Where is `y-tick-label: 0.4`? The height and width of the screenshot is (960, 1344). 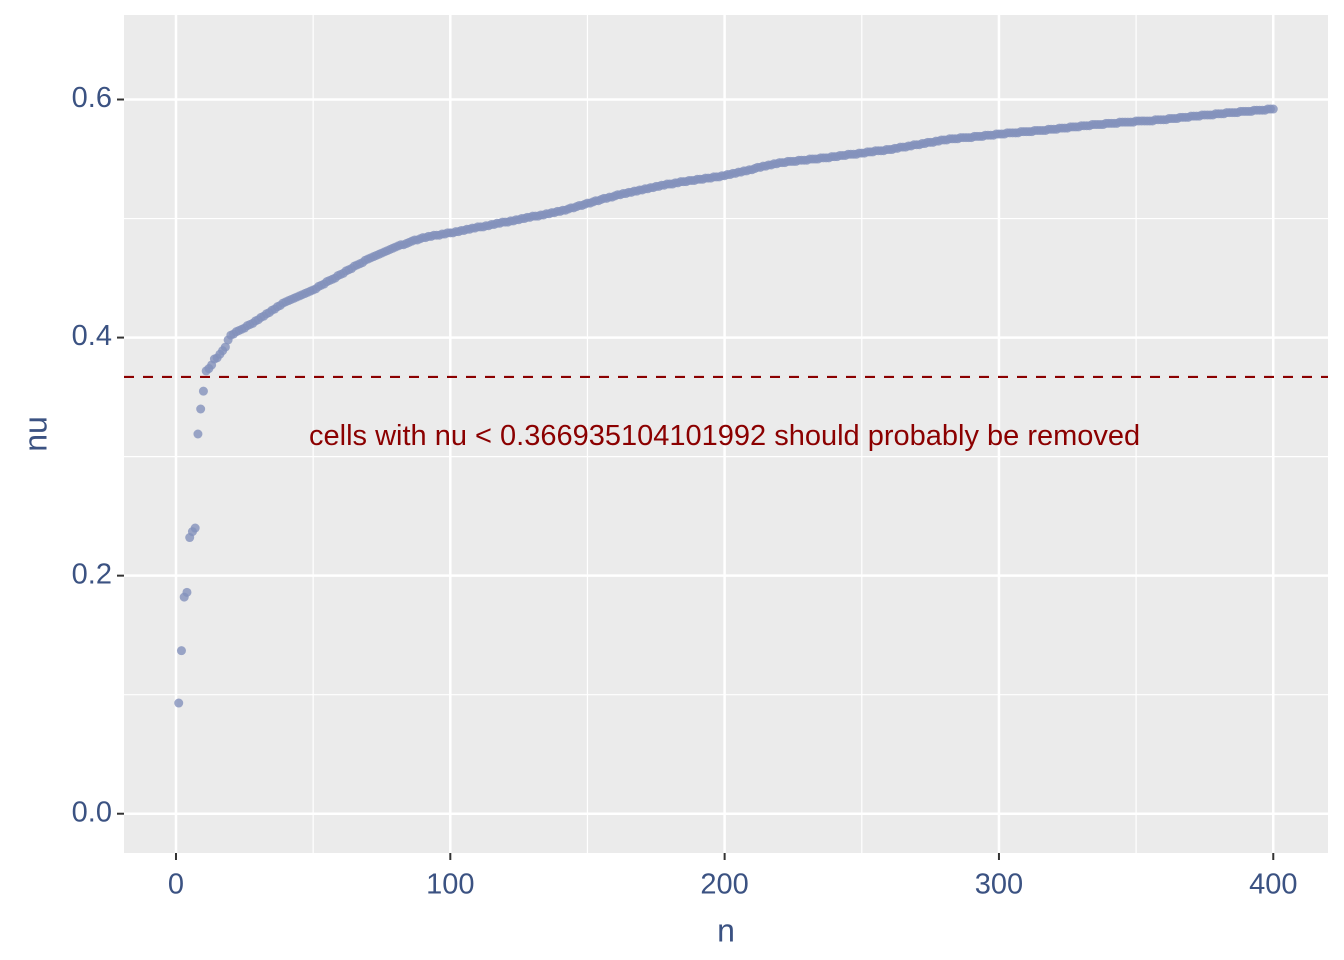 y-tick-label: 0.4 is located at coordinates (92, 336).